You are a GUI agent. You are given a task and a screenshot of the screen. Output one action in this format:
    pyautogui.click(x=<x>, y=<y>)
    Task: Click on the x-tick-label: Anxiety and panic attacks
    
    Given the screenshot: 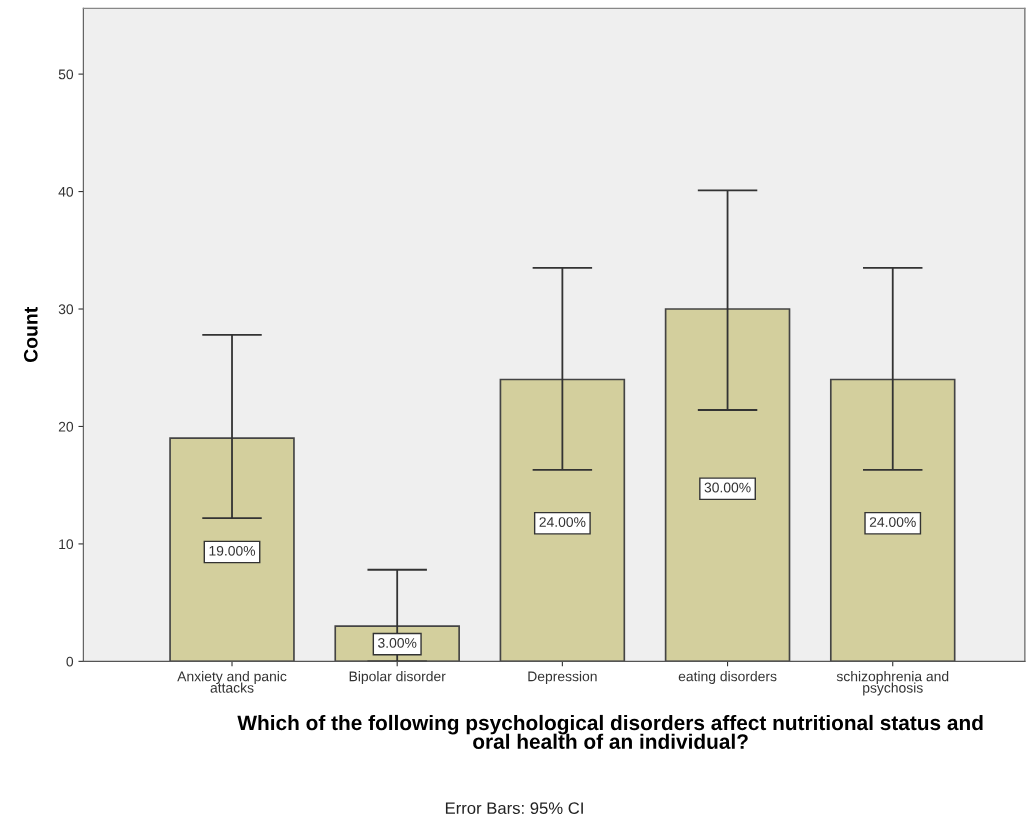 What is the action you would take?
    pyautogui.click(x=232, y=682)
    